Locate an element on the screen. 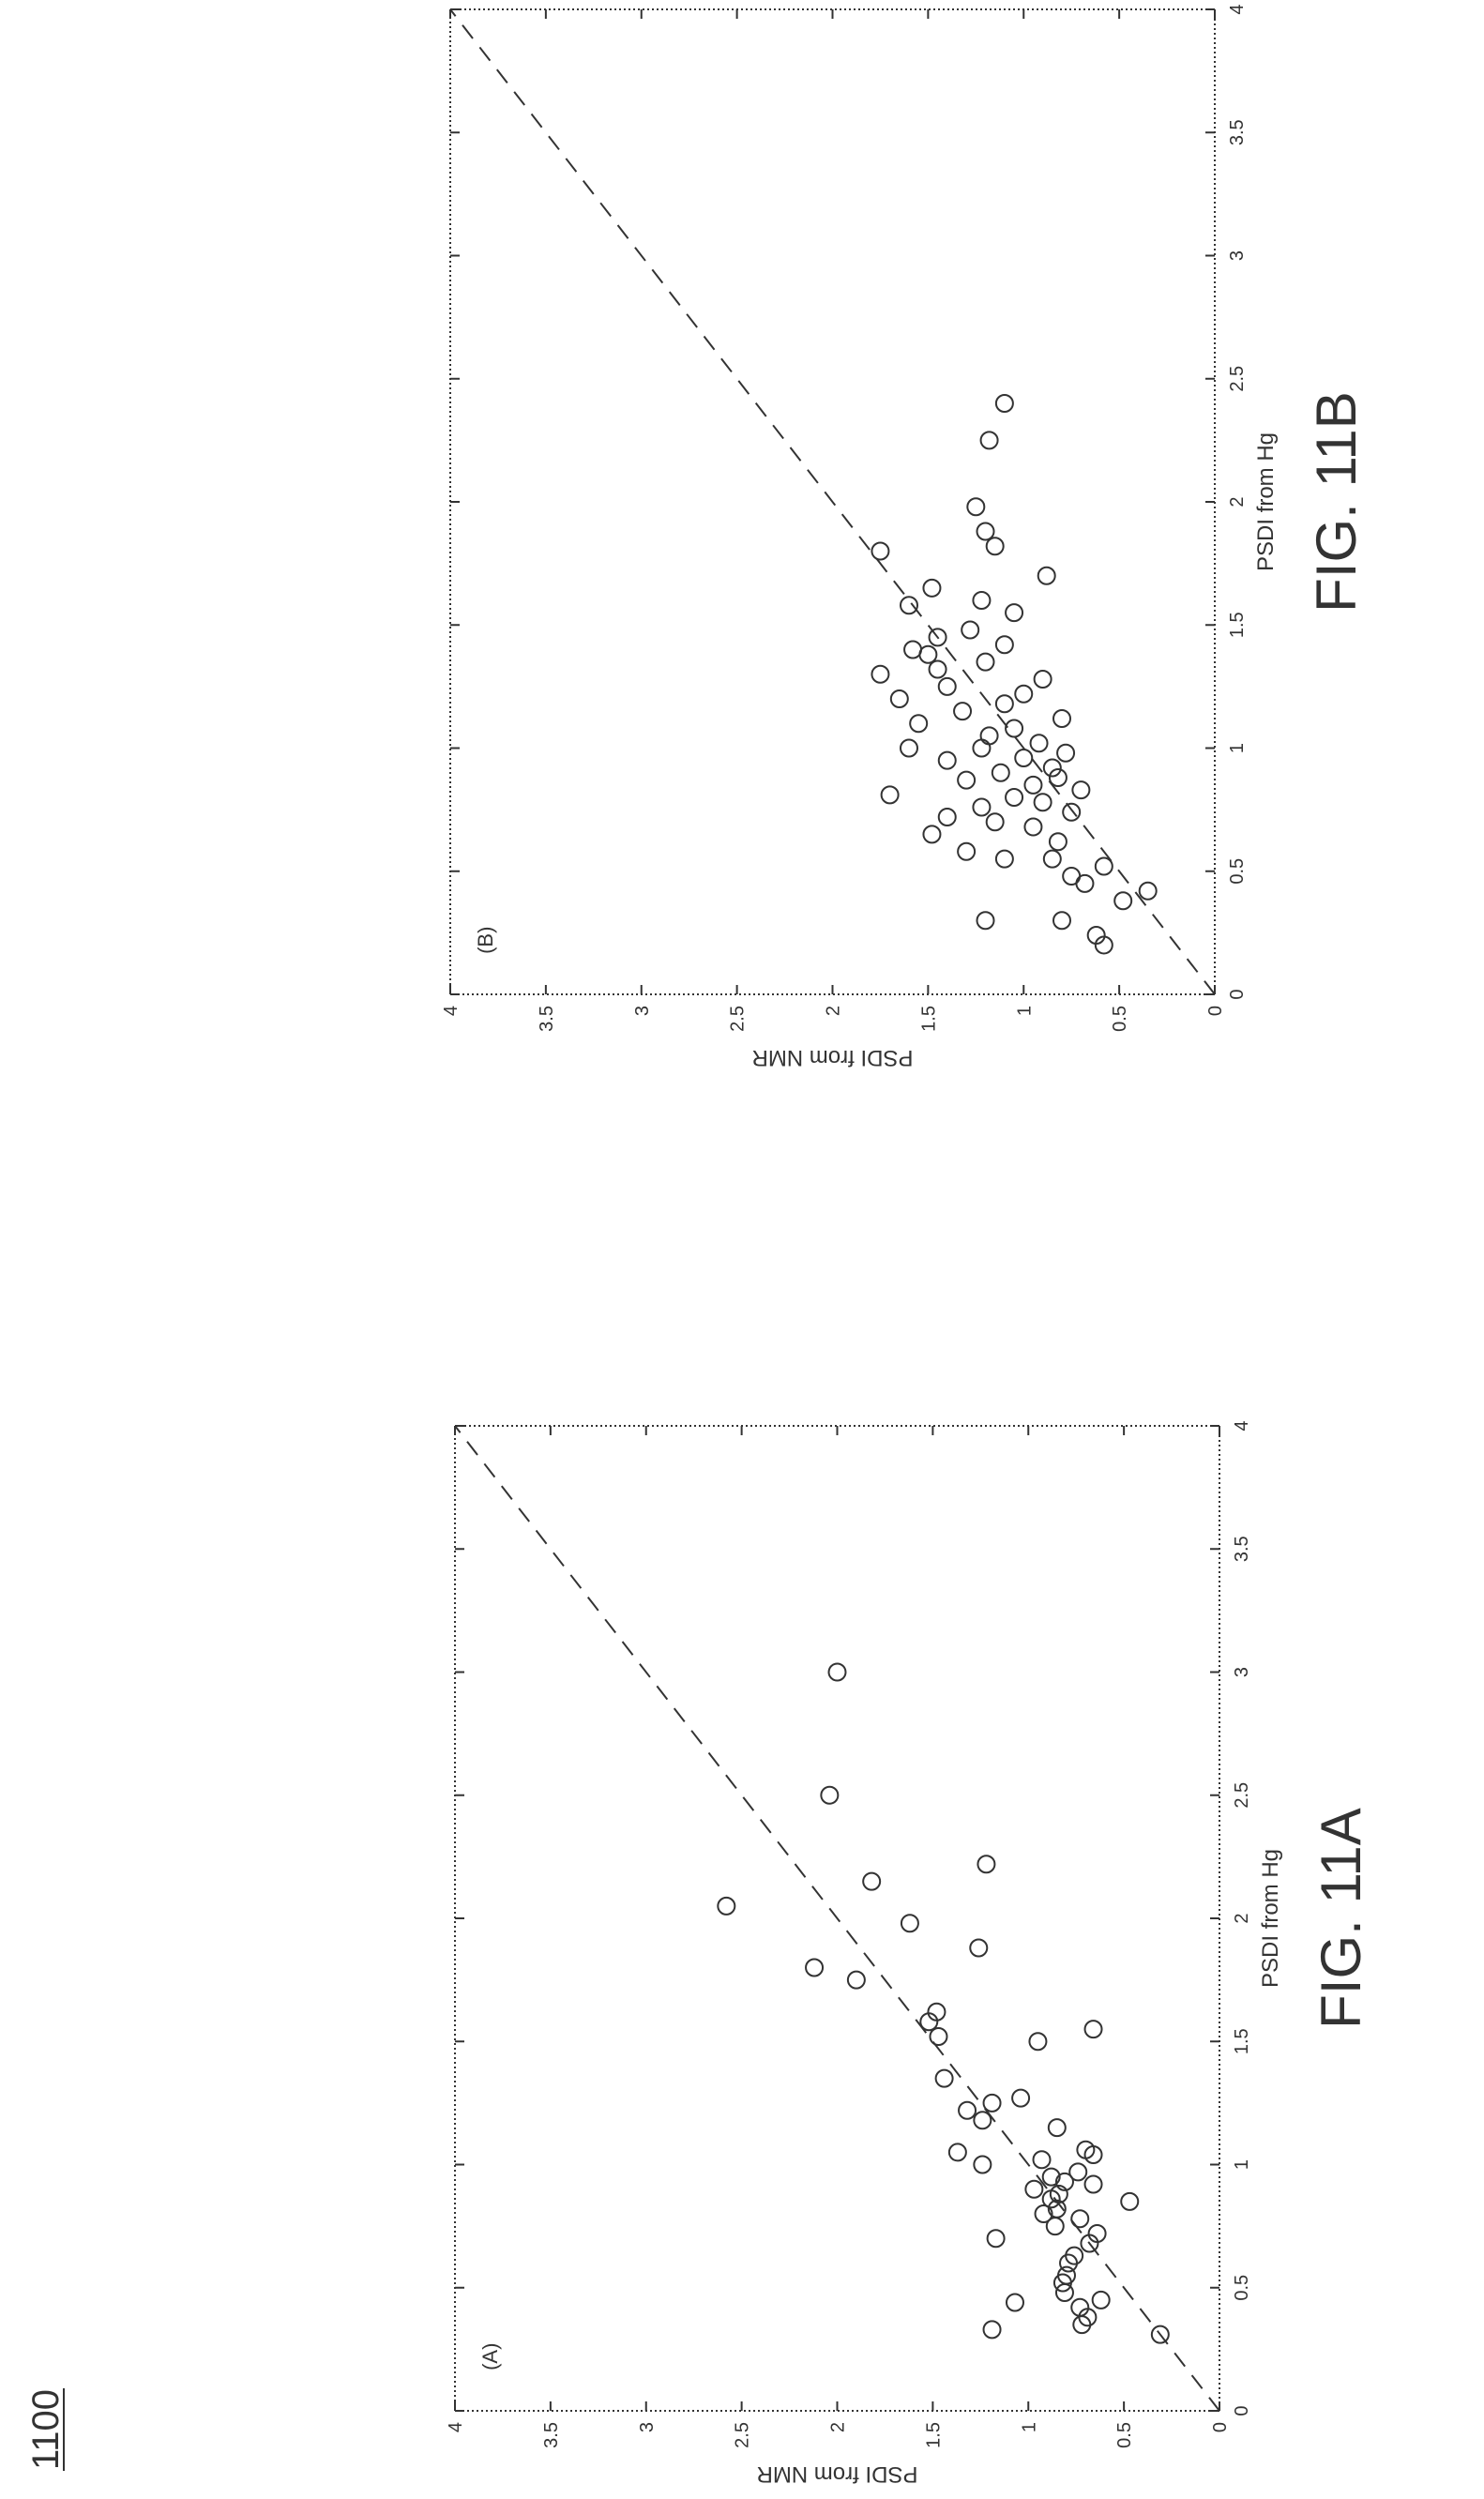 This screenshot has height=2499, width=1484. figure-caption: FIG. 11B is located at coordinates (1336, 502).